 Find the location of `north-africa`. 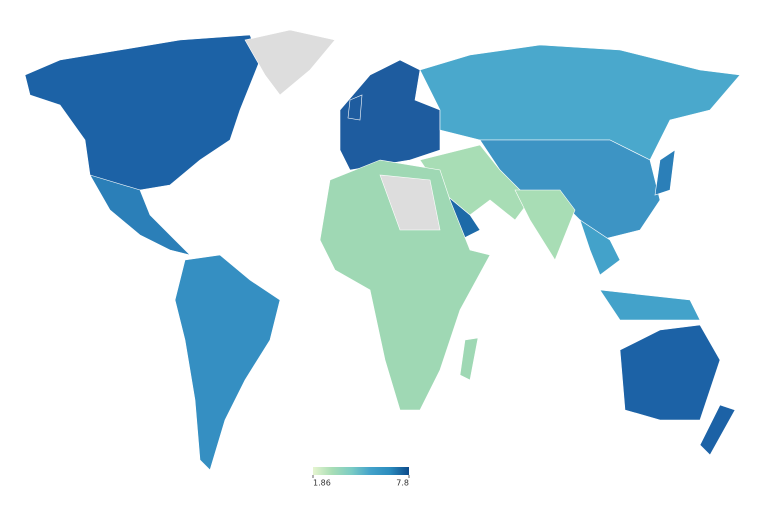

north-africa is located at coordinates (410, 202).